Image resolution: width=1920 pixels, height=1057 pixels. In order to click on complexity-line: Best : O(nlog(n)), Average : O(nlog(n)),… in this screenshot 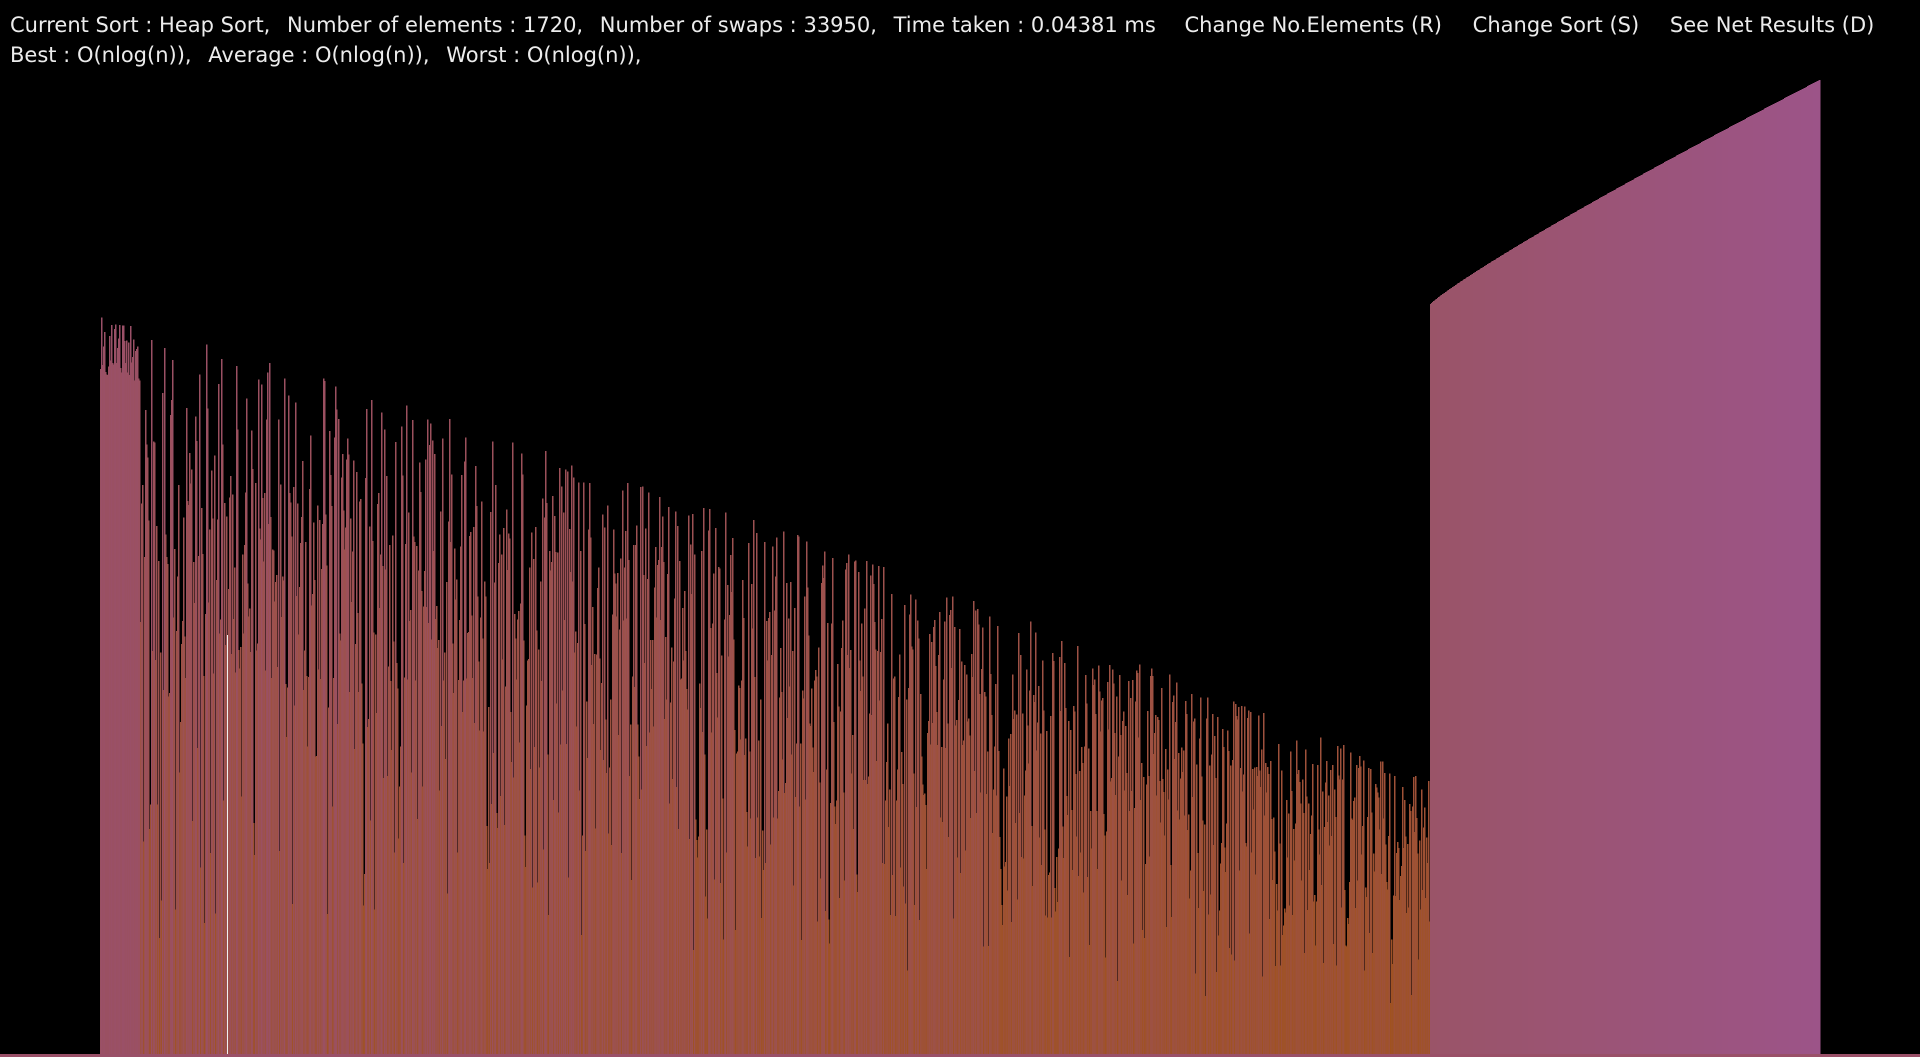, I will do `click(948, 55)`.